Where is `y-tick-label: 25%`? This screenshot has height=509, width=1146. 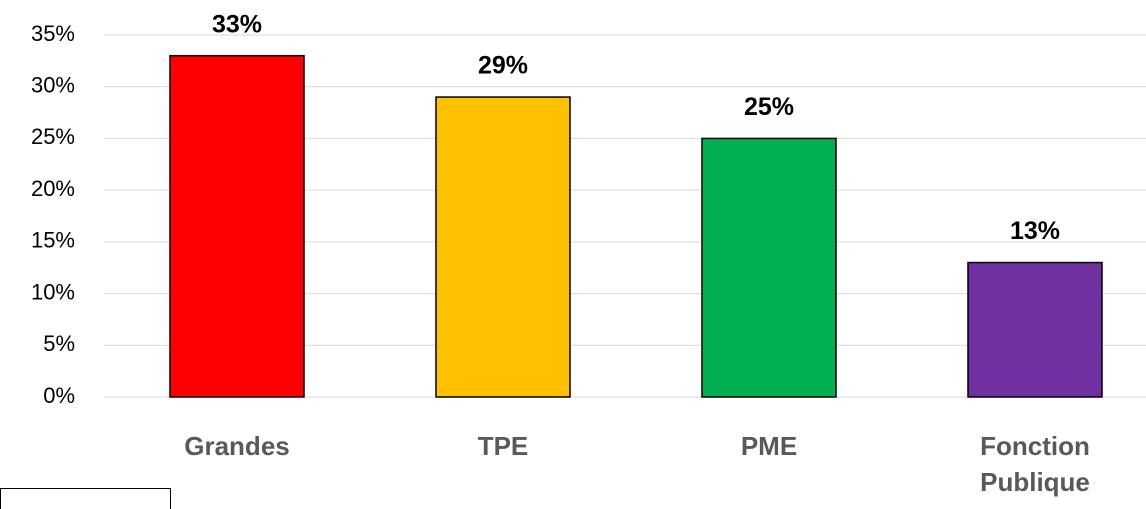
y-tick-label: 25% is located at coordinates (53, 136).